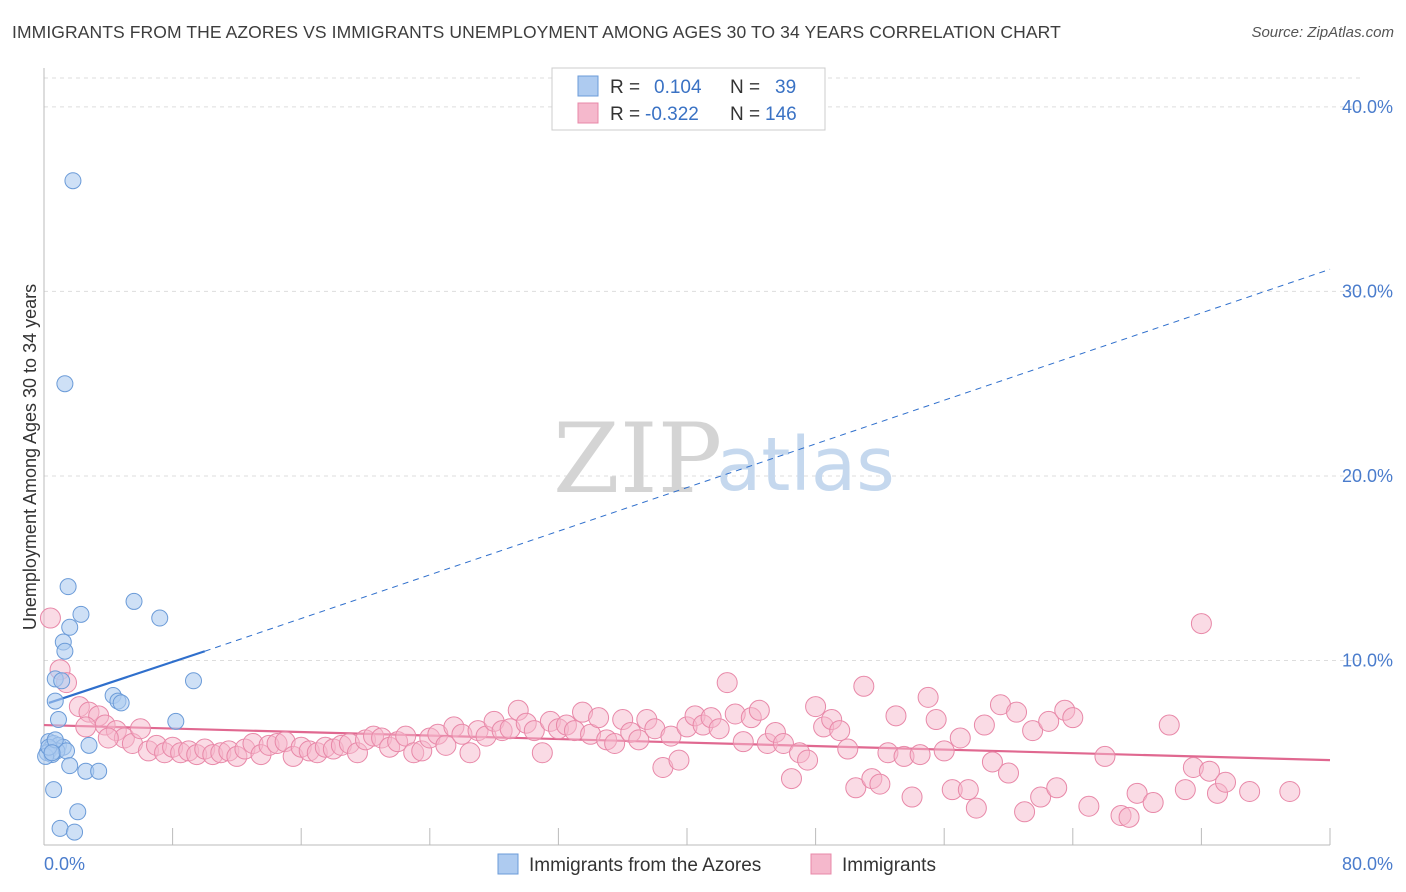 The height and width of the screenshot is (892, 1406). I want to click on bottom-legend-label-immigrants: Immigrants, so click(889, 865).